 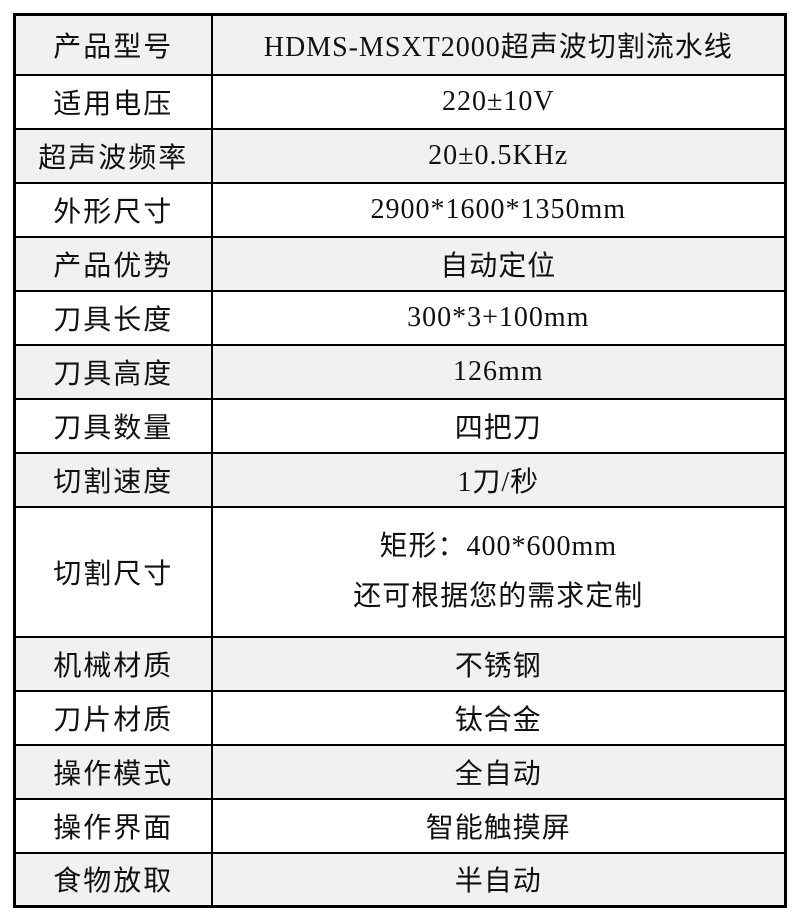 I want to click on spec-value: 半自动, so click(x=498, y=879).